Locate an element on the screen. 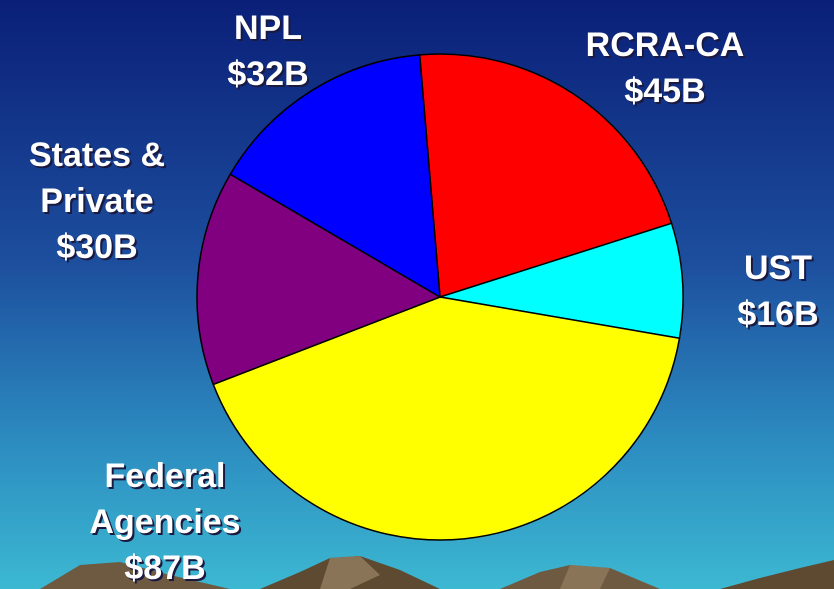 This screenshot has height=589, width=834. slice-label-shadow: Agencies is located at coordinates (166, 524).